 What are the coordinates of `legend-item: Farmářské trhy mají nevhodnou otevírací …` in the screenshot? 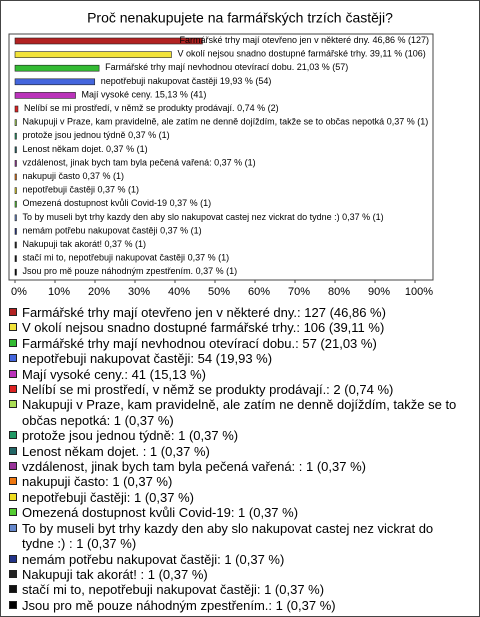 It's located at (235, 343).